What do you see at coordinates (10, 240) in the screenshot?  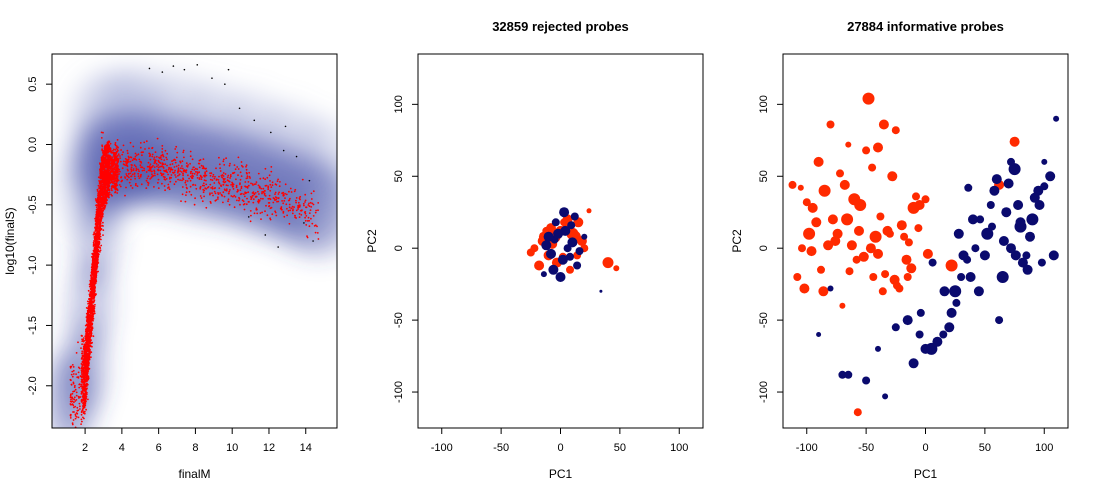 I see `y-axis-title: log10(finalS)` at bounding box center [10, 240].